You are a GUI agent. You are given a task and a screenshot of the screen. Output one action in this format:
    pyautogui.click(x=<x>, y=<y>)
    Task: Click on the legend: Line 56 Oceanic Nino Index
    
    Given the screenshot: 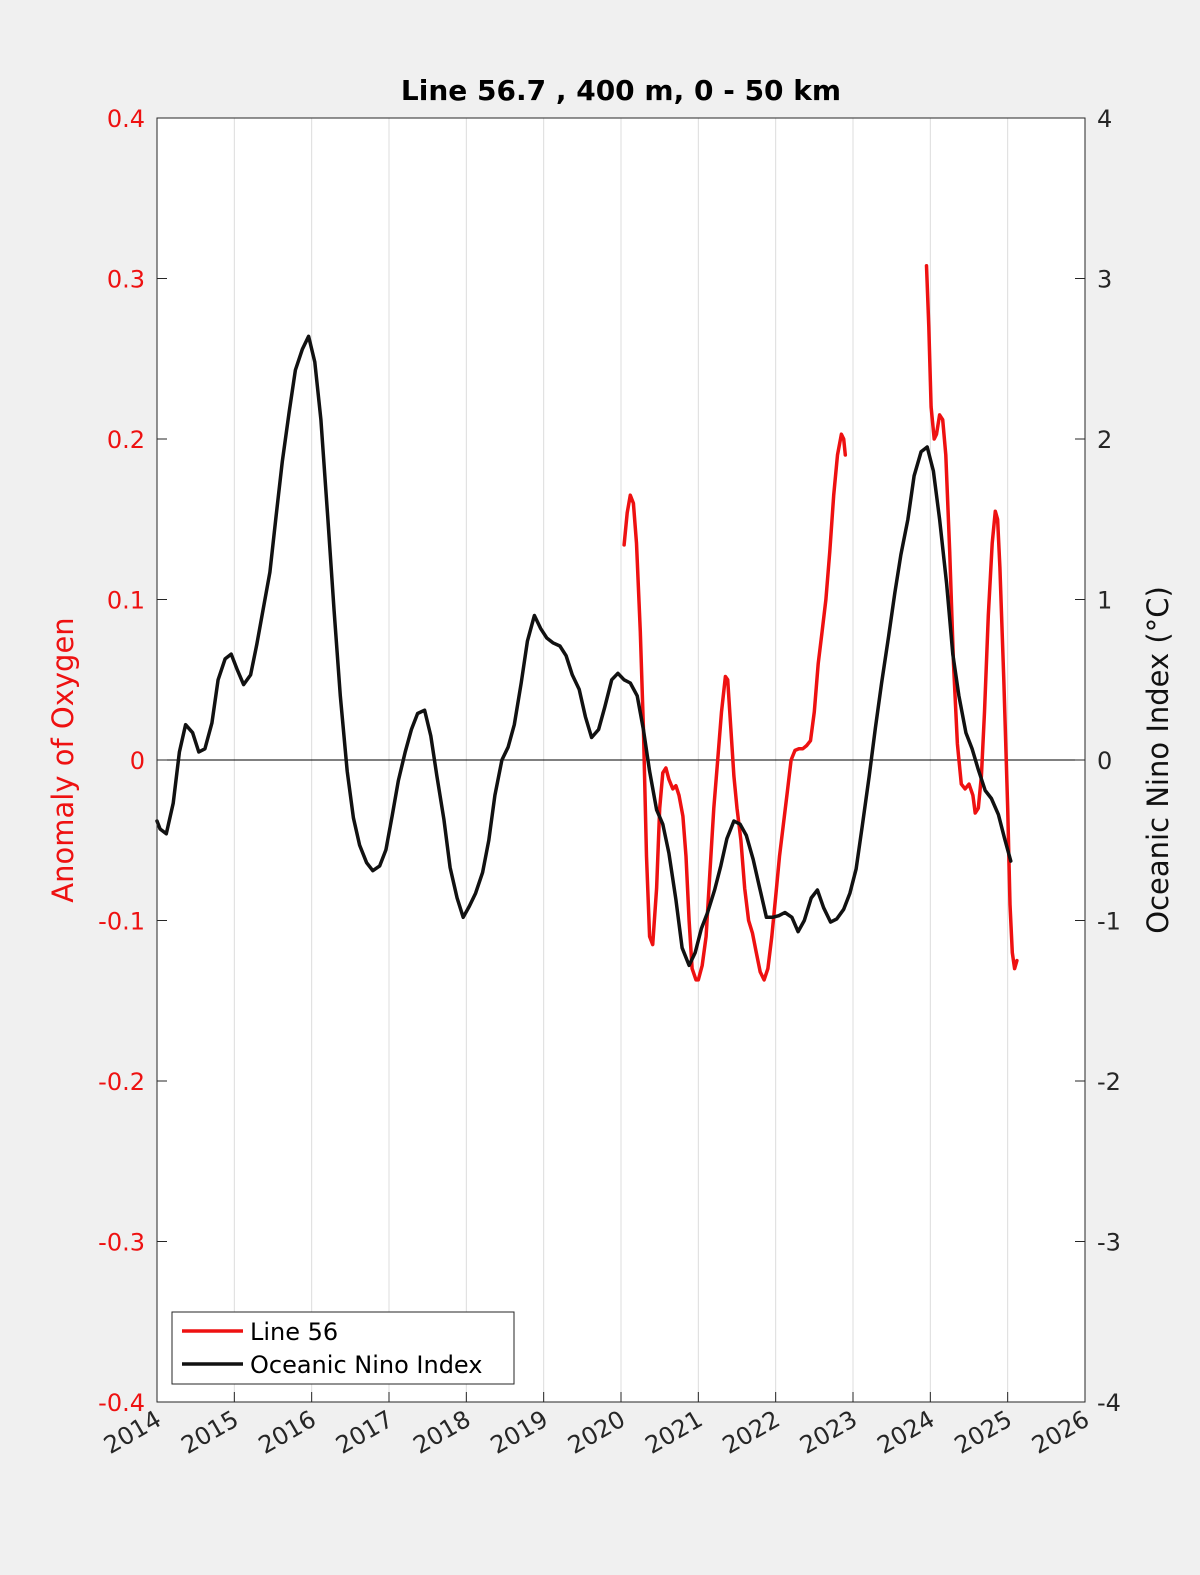 What is the action you would take?
    pyautogui.click(x=343, y=1348)
    